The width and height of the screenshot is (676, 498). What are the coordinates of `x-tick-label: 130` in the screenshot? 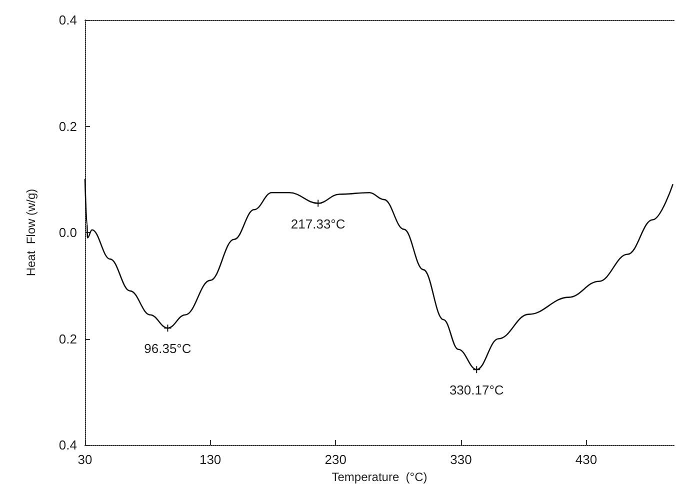 It's located at (210, 459).